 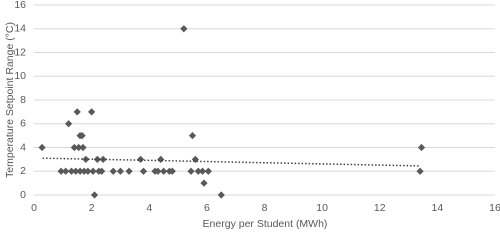 What do you see at coordinates (231, 162) in the screenshot?
I see `trendline` at bounding box center [231, 162].